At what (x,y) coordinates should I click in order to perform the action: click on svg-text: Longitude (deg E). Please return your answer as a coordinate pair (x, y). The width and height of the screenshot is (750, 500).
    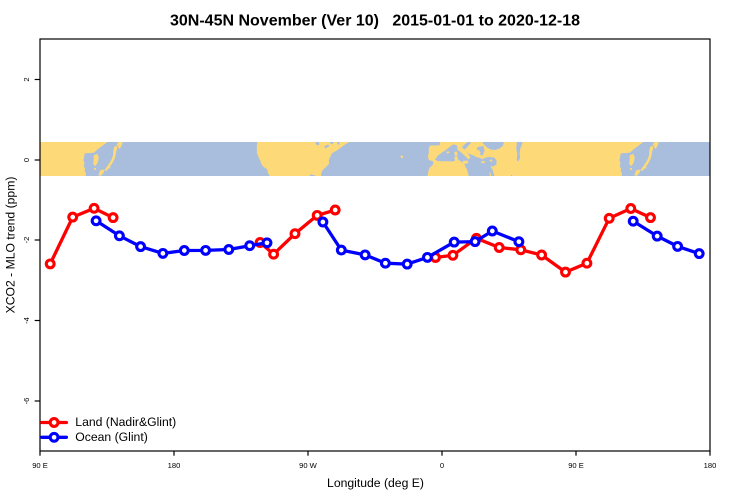
    Looking at the image, I should click on (375, 483).